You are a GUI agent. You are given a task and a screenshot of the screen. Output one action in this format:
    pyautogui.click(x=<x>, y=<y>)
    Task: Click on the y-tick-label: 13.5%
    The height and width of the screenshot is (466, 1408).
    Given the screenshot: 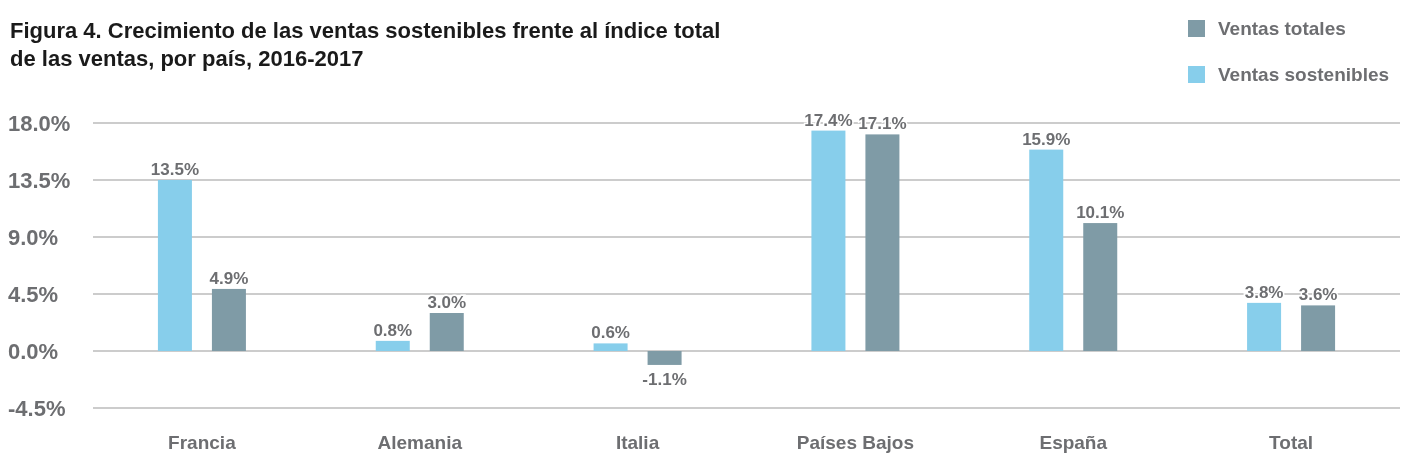 What is the action you would take?
    pyautogui.click(x=39, y=180)
    